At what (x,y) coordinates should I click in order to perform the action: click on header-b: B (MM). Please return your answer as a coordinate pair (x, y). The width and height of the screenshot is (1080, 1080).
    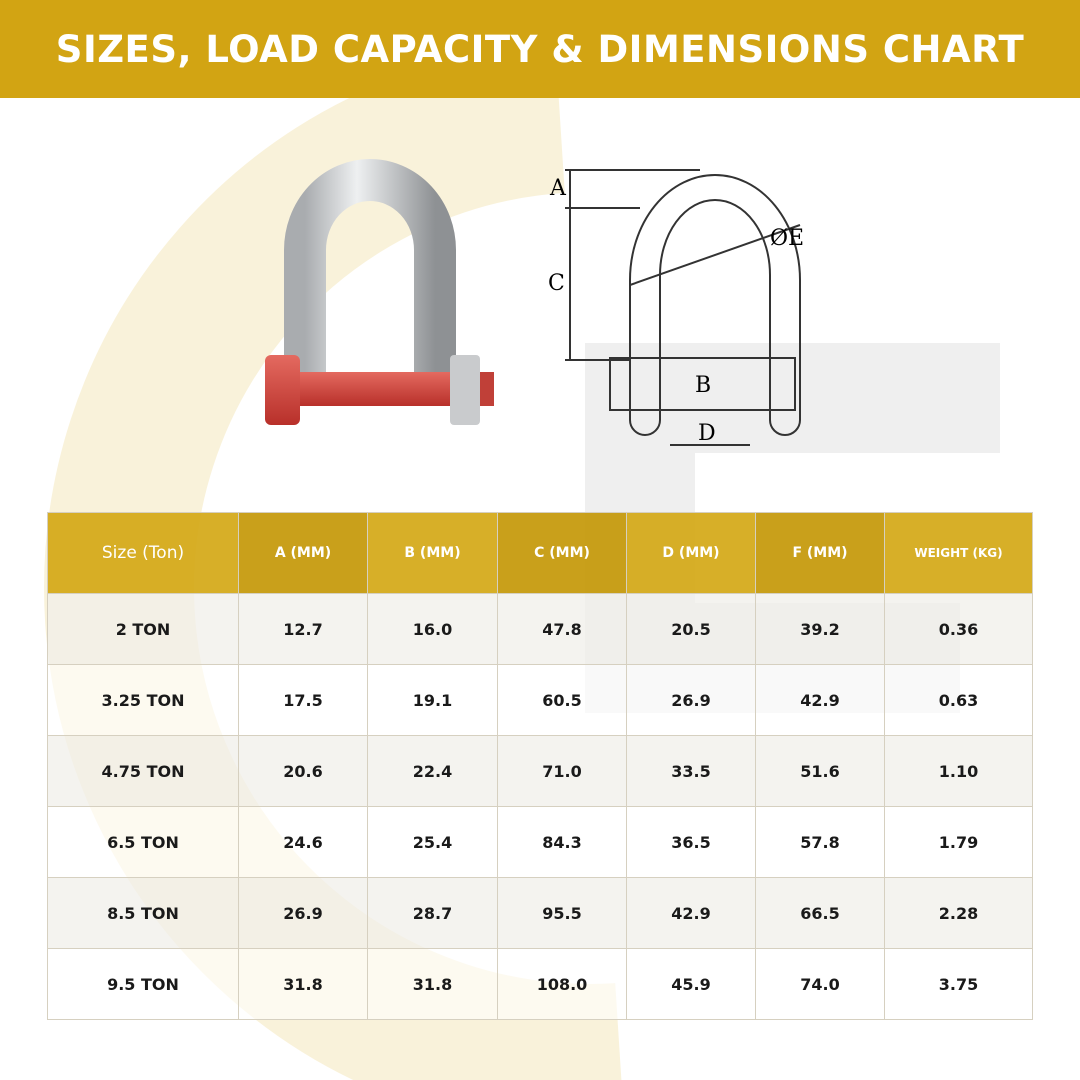
    Looking at the image, I should click on (432, 553).